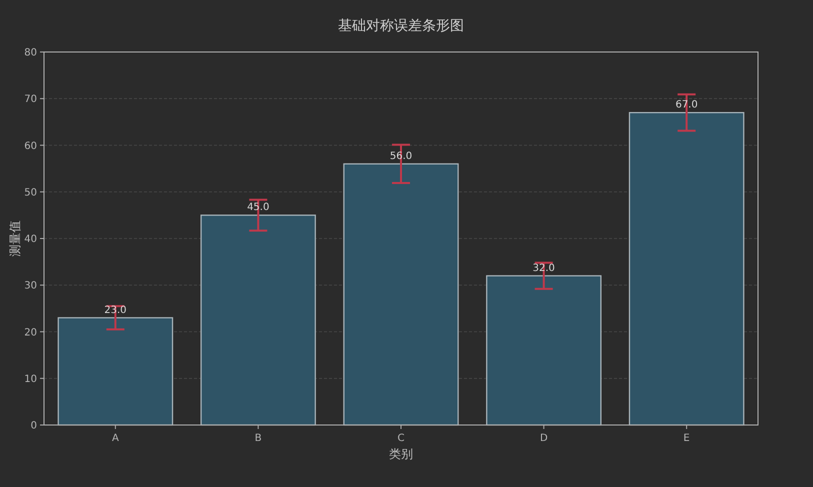  What do you see at coordinates (15, 238) in the screenshot?
I see `y-axis-title: 测量值` at bounding box center [15, 238].